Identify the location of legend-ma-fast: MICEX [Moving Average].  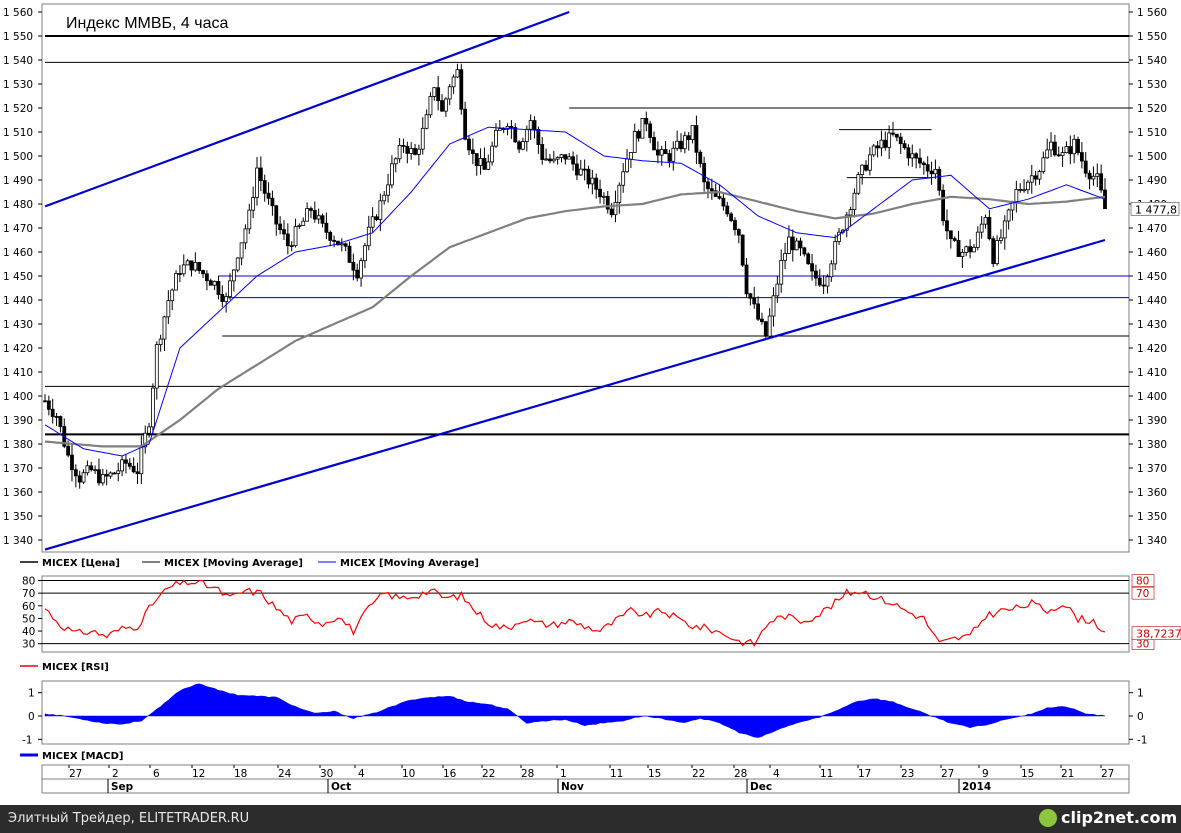
(409, 563).